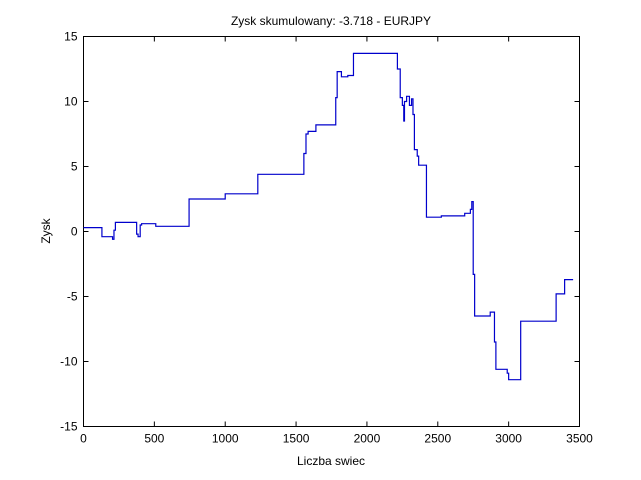  I want to click on y-tick-label: 0, so click(74, 232).